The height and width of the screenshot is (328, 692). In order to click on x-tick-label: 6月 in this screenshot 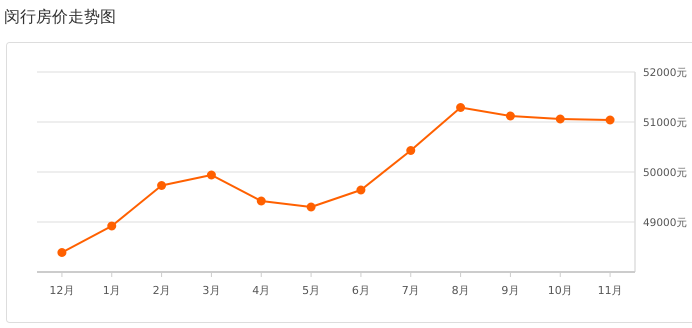, I will do `click(361, 290)`.